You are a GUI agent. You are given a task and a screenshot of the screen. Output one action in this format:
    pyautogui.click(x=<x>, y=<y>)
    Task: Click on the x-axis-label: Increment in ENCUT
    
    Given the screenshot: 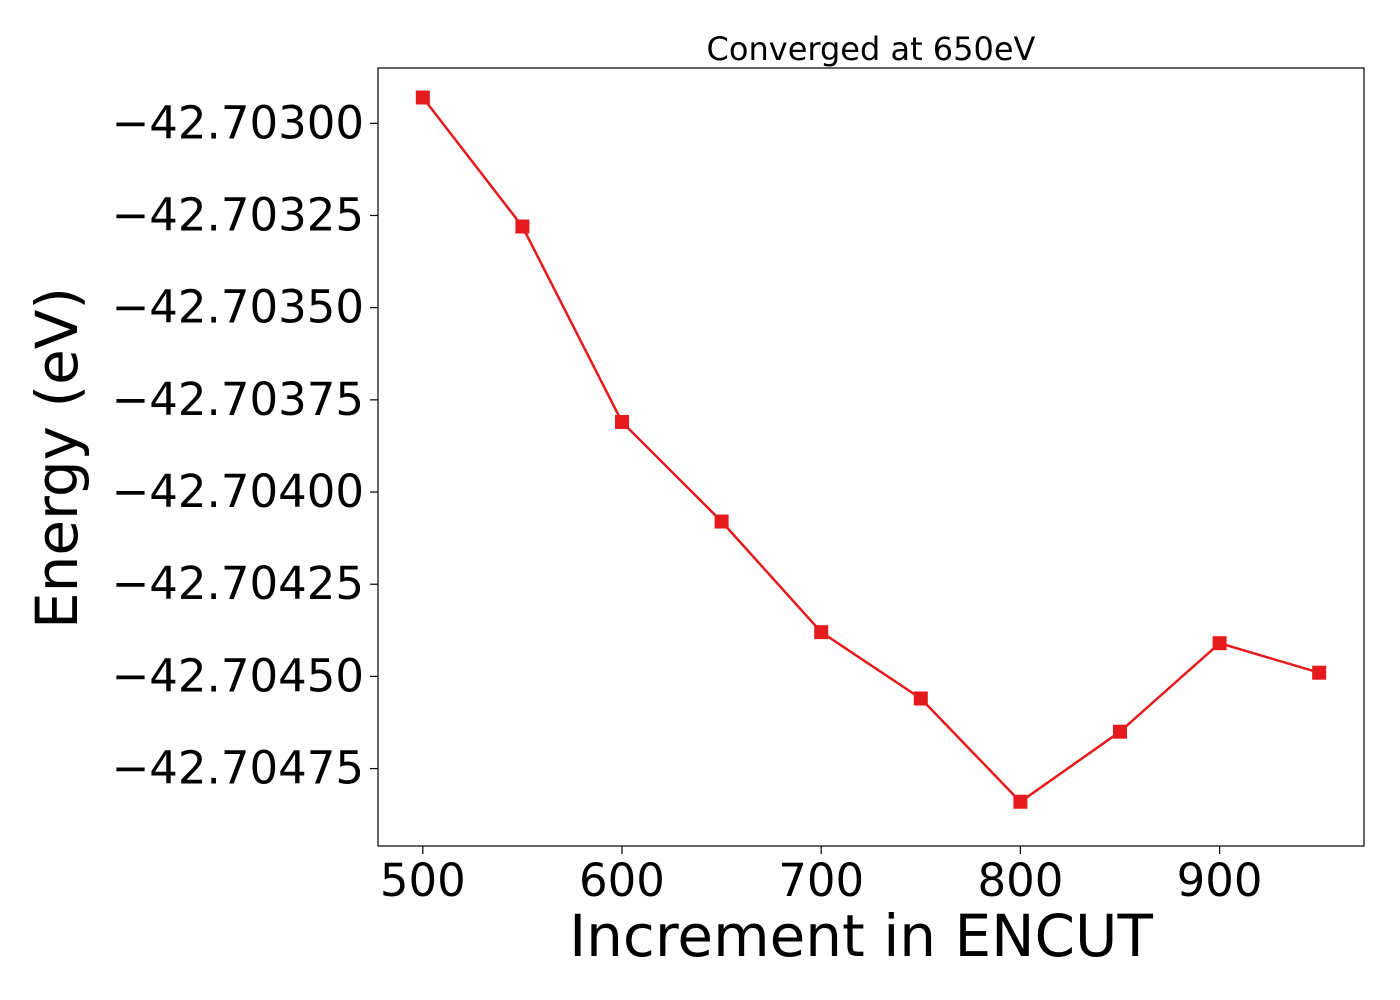 What is the action you would take?
    pyautogui.click(x=861, y=936)
    